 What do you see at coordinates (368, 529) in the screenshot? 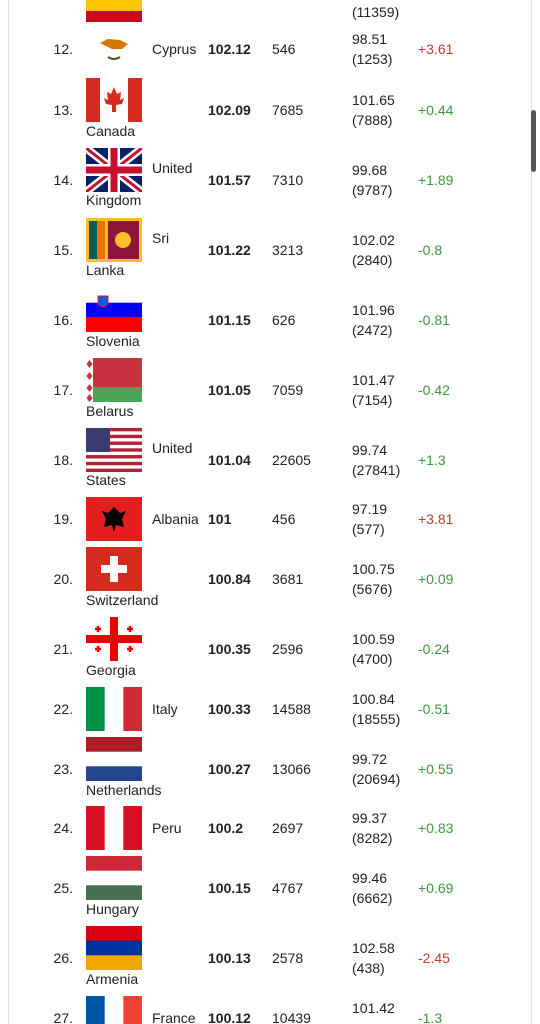
I see `prev-count: (577)` at bounding box center [368, 529].